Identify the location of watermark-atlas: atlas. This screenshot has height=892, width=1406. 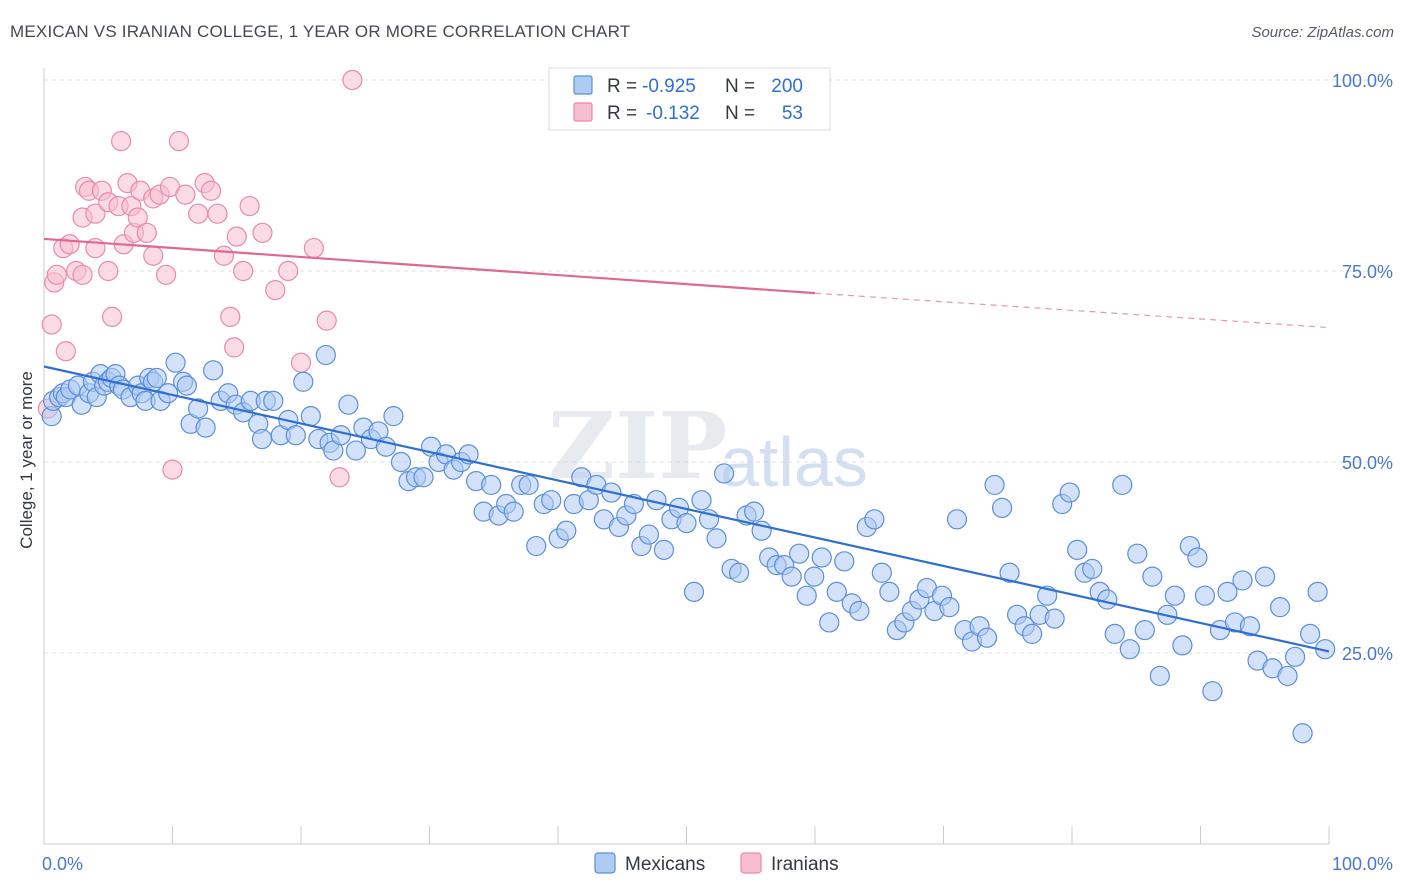
(794, 462).